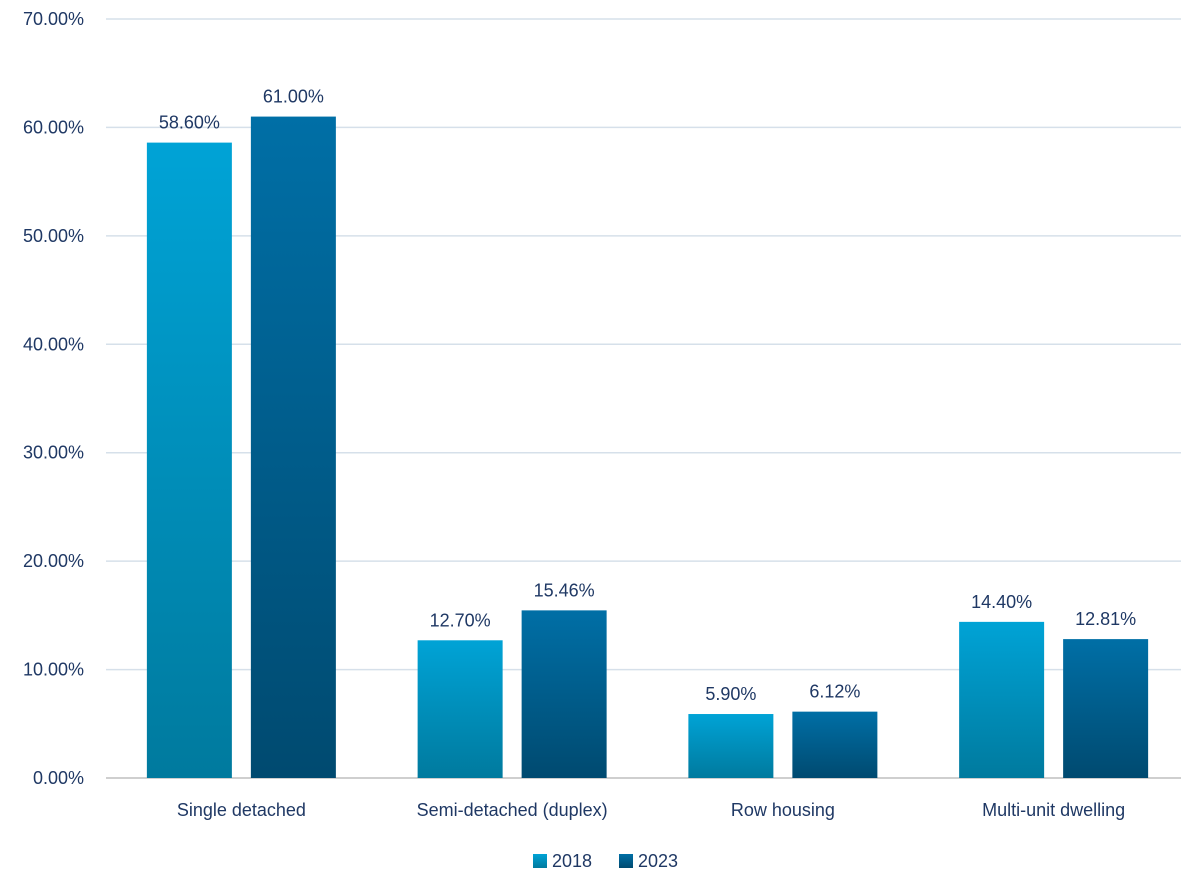 The image size is (1181, 874). Describe the element at coordinates (730, 694) in the screenshot. I see `data-label-2018-3: 5.90%` at that location.